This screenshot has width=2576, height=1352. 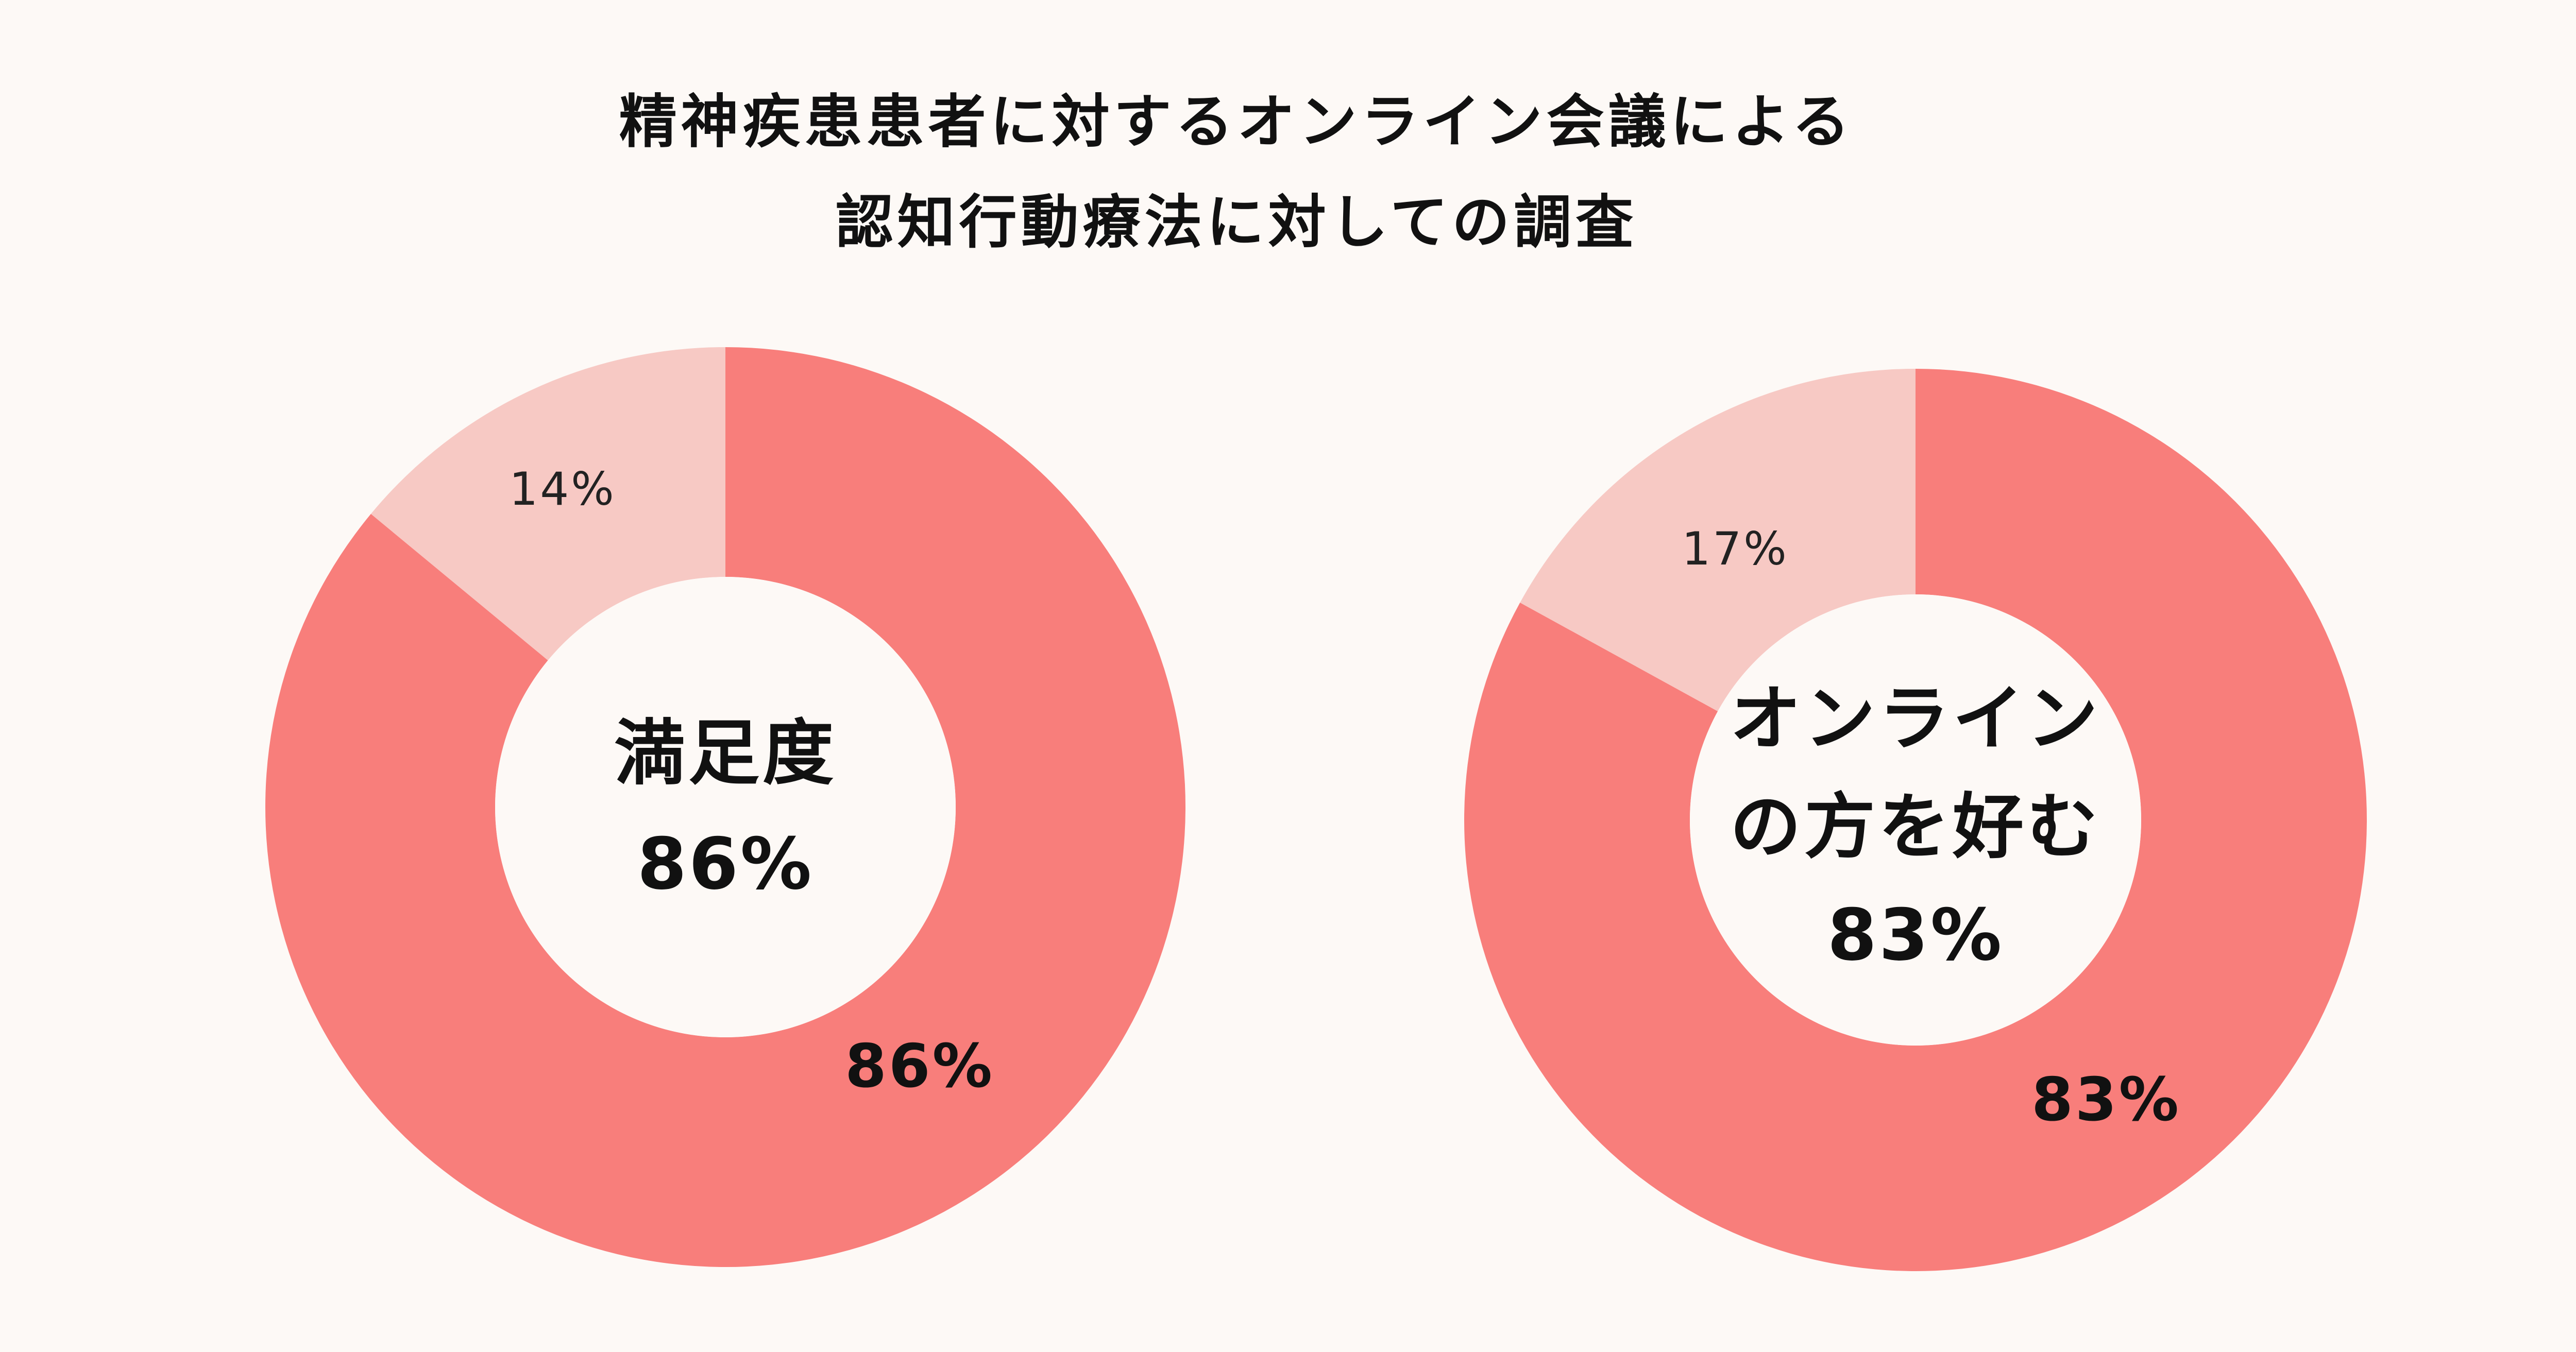 I want to click on slice-label-minor: 17%, so click(x=1735, y=548).